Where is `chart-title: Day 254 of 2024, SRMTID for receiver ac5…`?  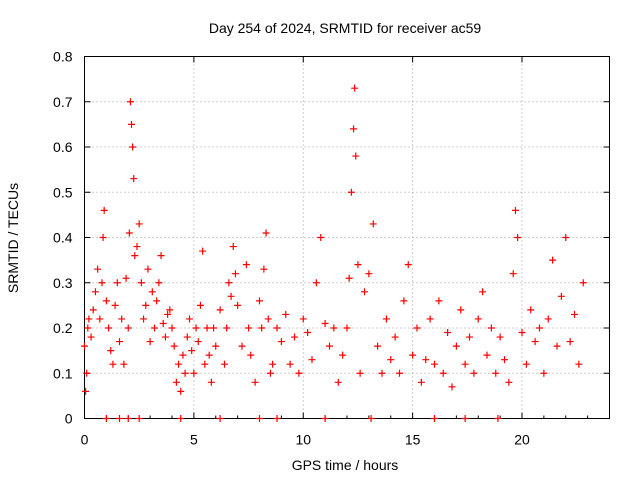 chart-title: Day 254 of 2024, SRMTID for receiver ac5… is located at coordinates (345, 28).